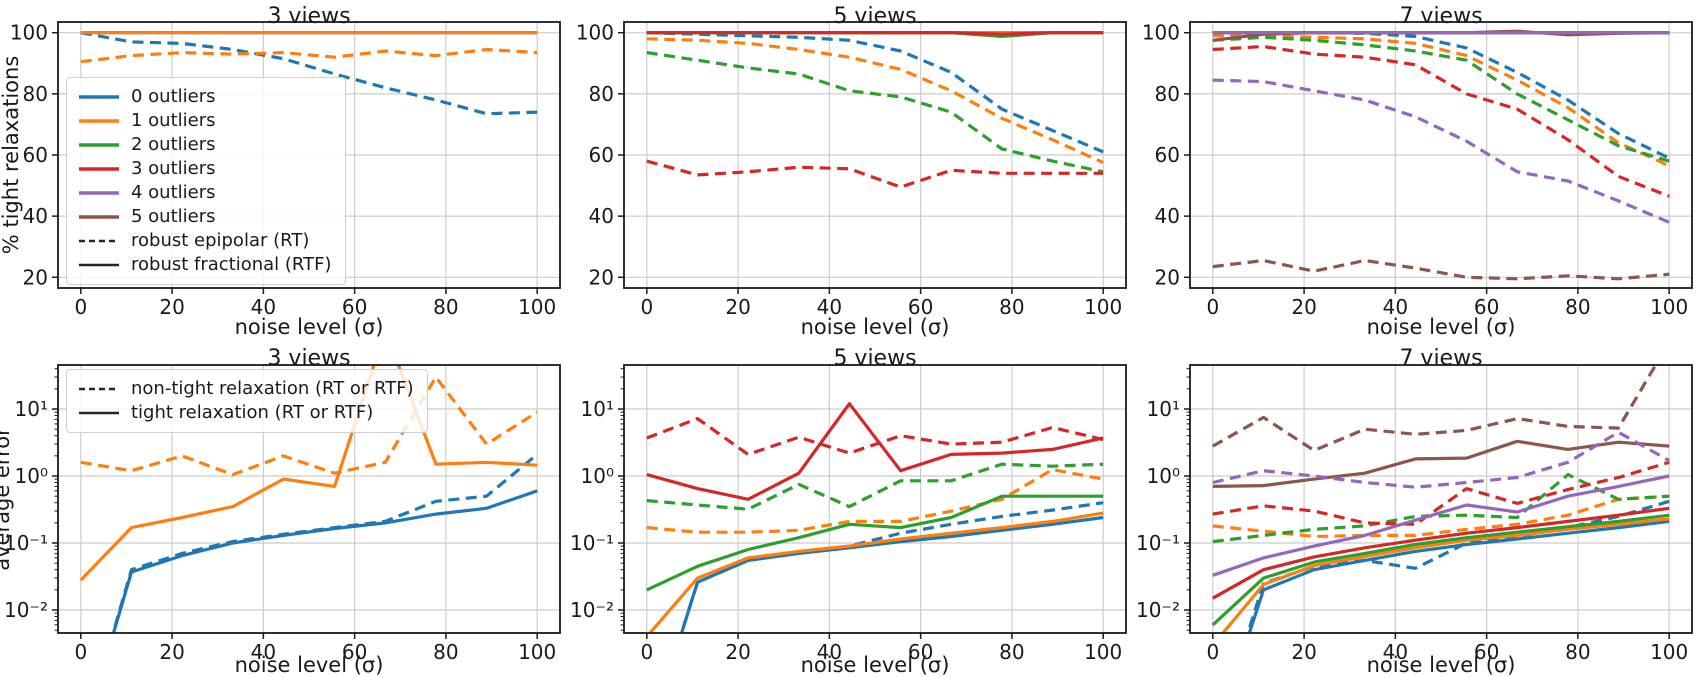 The height and width of the screenshot is (677, 1699). What do you see at coordinates (309, 73) in the screenshot?
I see `series-0-outliers-robust-epipolar-rt-` at bounding box center [309, 73].